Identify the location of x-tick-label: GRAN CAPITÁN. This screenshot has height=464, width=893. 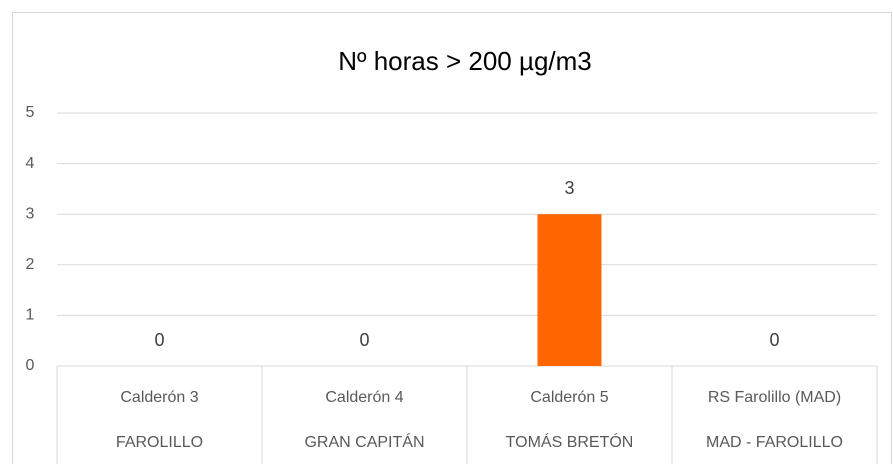
(364, 441).